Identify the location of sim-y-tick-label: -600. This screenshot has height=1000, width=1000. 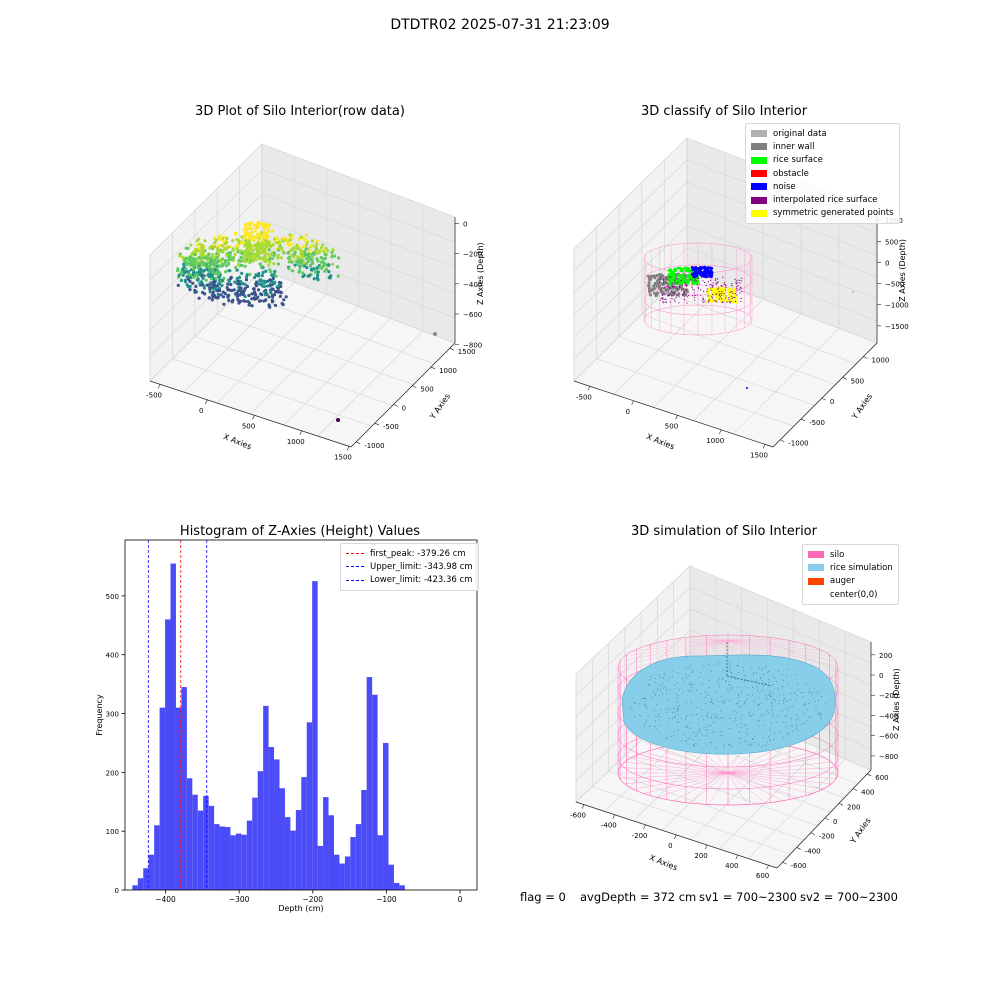
(799, 866).